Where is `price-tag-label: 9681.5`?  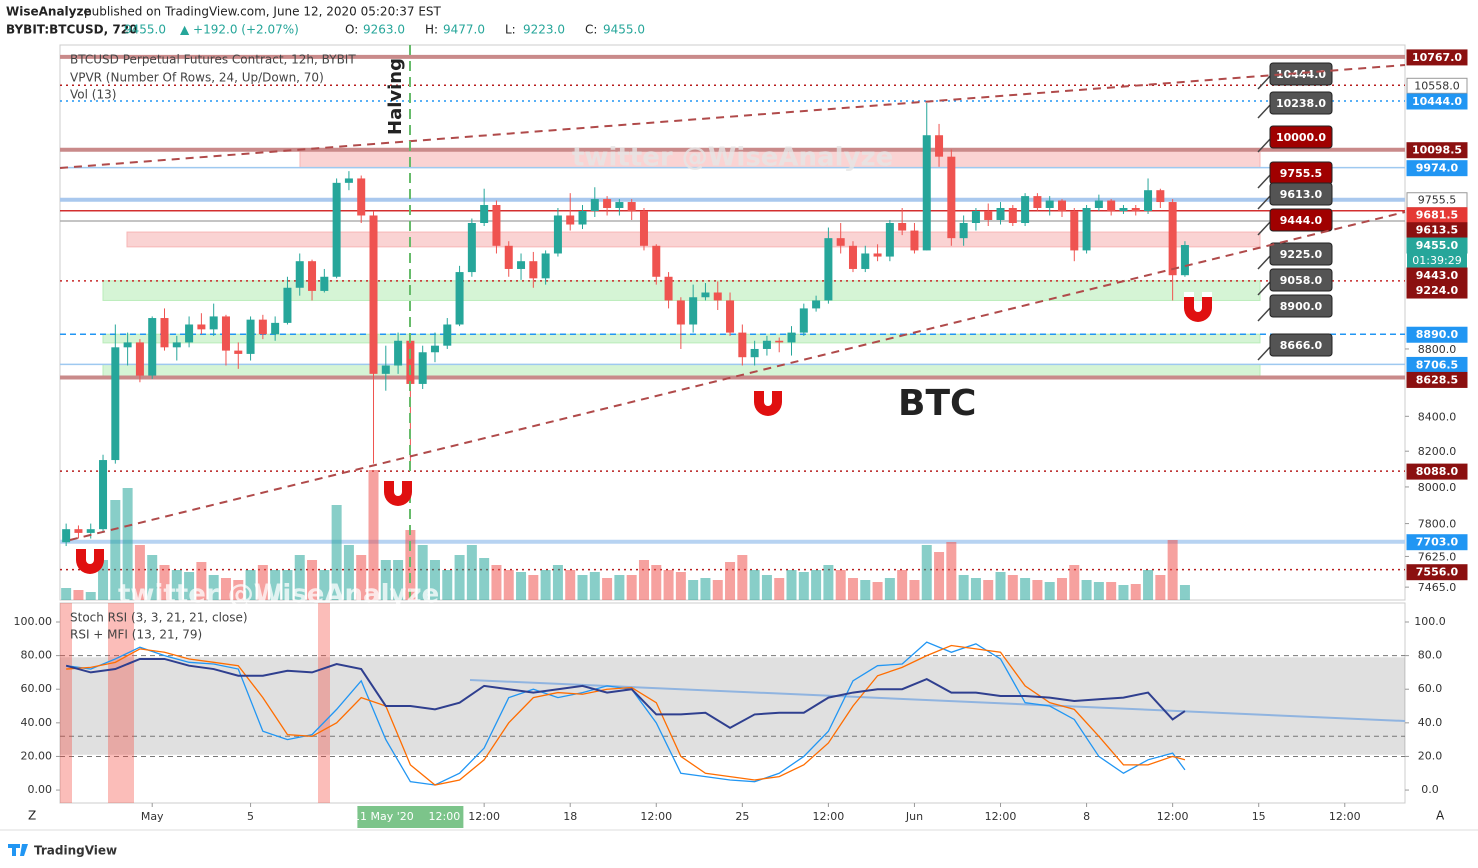 price-tag-label: 9681.5 is located at coordinates (1437, 215).